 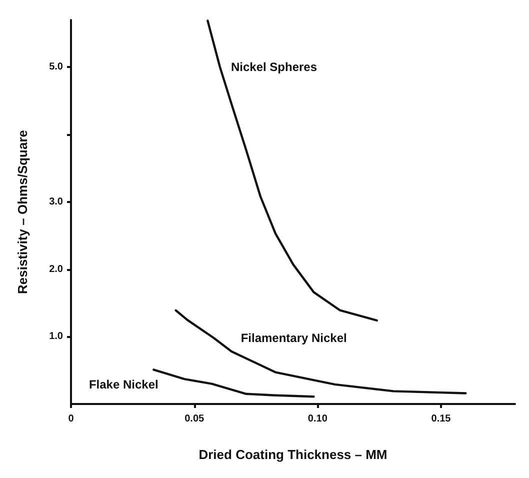 What do you see at coordinates (194, 419) in the screenshot?
I see `x-tick-label: 0.05` at bounding box center [194, 419].